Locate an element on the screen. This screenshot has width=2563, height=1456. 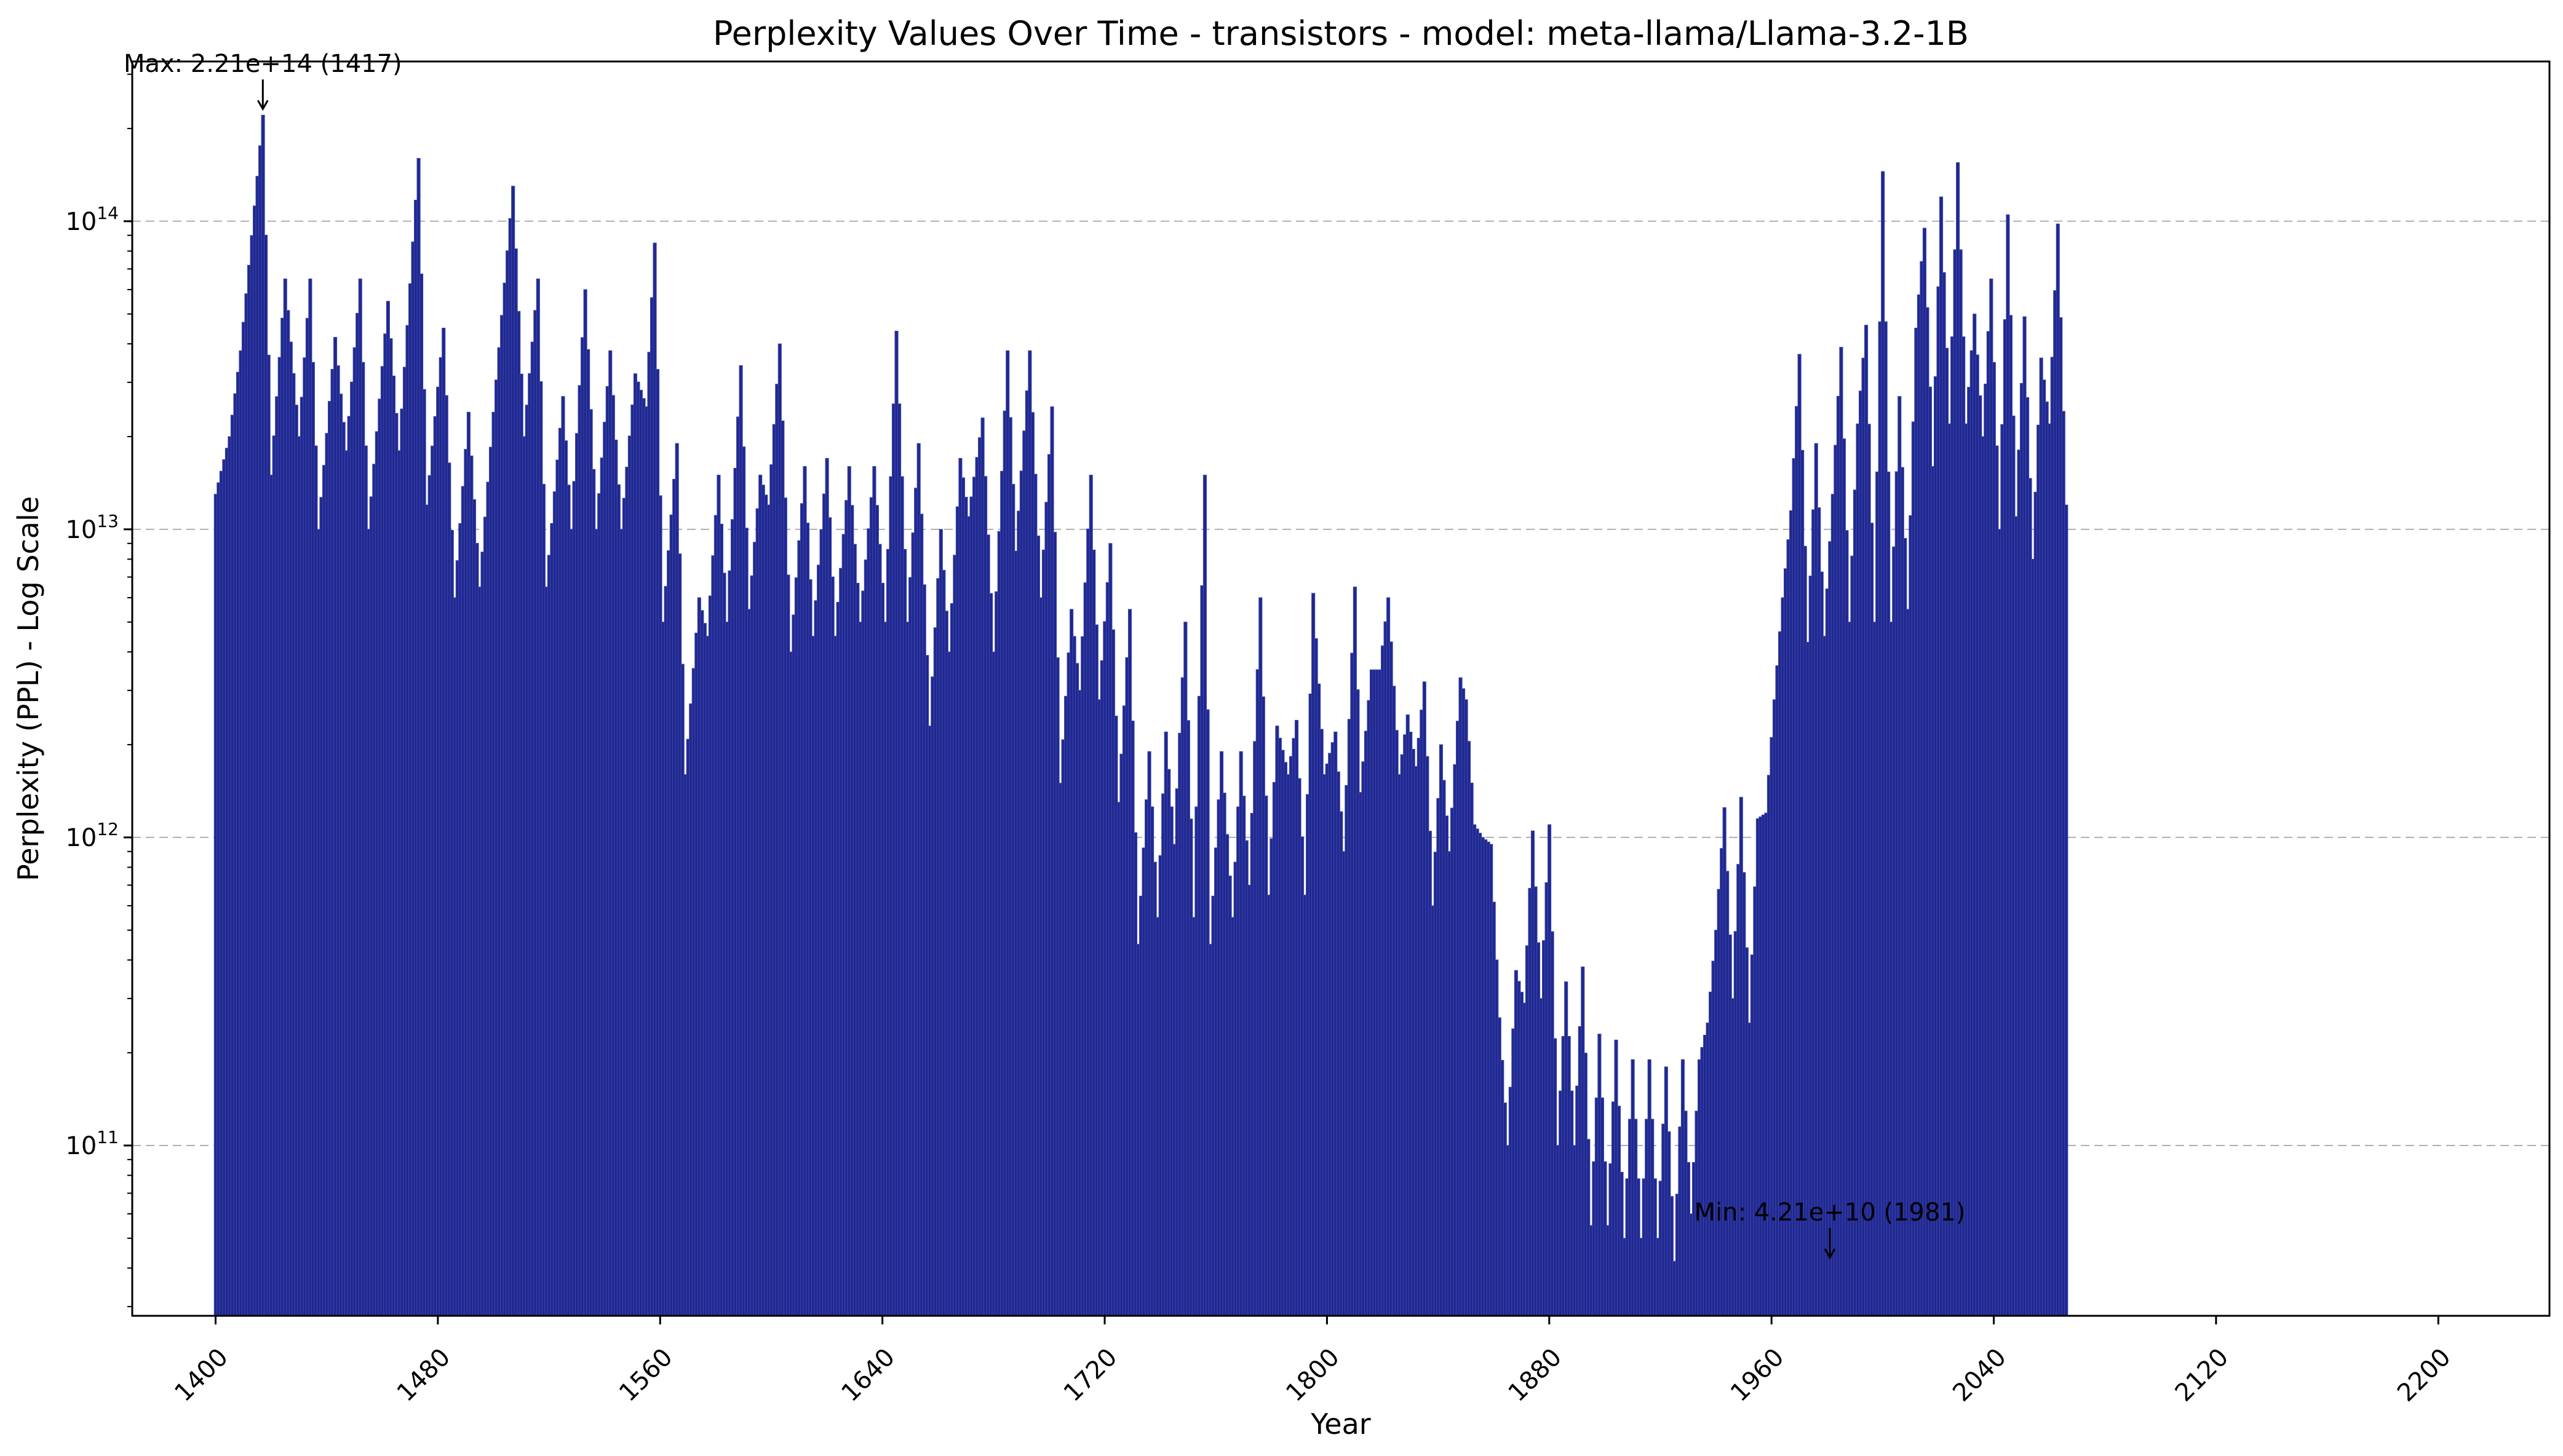
y-tick-label: 1013 is located at coordinates (92, 528).